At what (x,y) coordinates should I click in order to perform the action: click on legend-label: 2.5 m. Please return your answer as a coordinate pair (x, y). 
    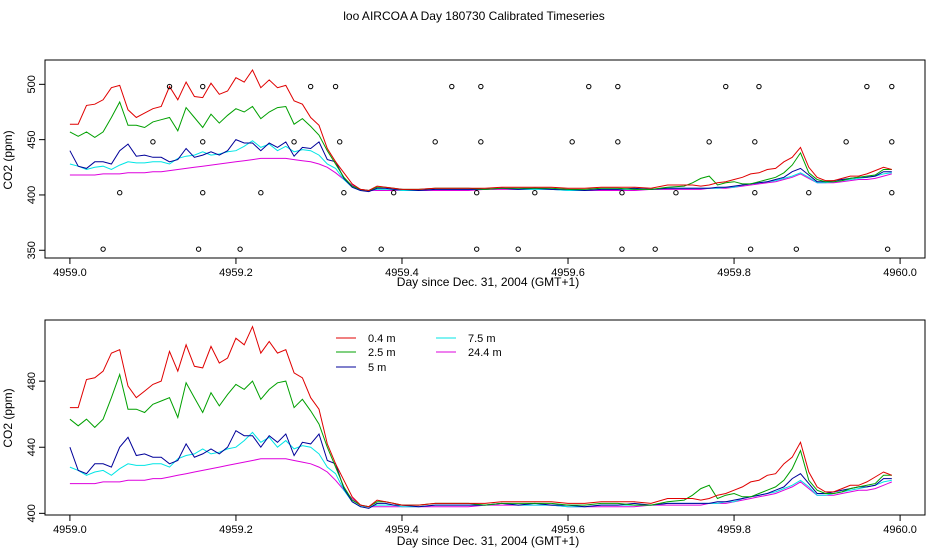
    Looking at the image, I should click on (382, 353).